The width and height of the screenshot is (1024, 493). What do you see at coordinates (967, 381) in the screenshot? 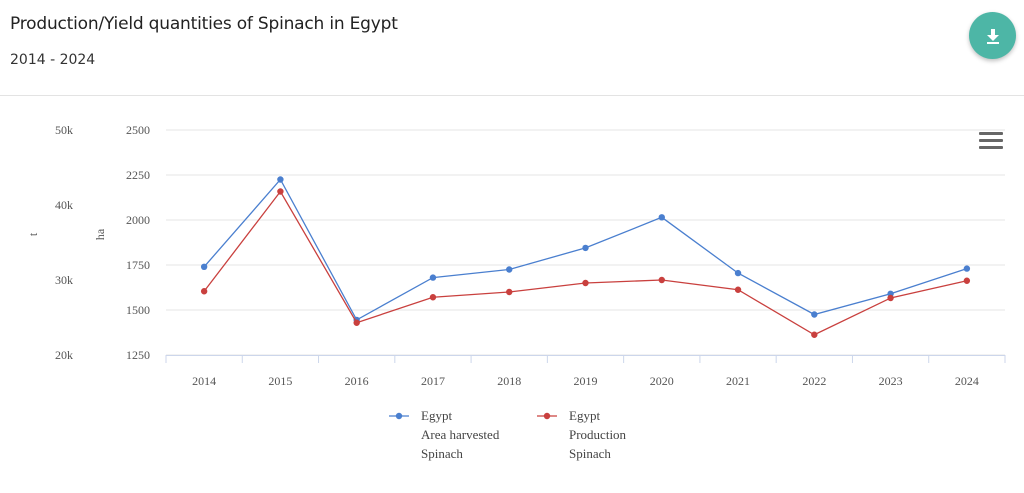
I see `x-tick-label: 2024` at bounding box center [967, 381].